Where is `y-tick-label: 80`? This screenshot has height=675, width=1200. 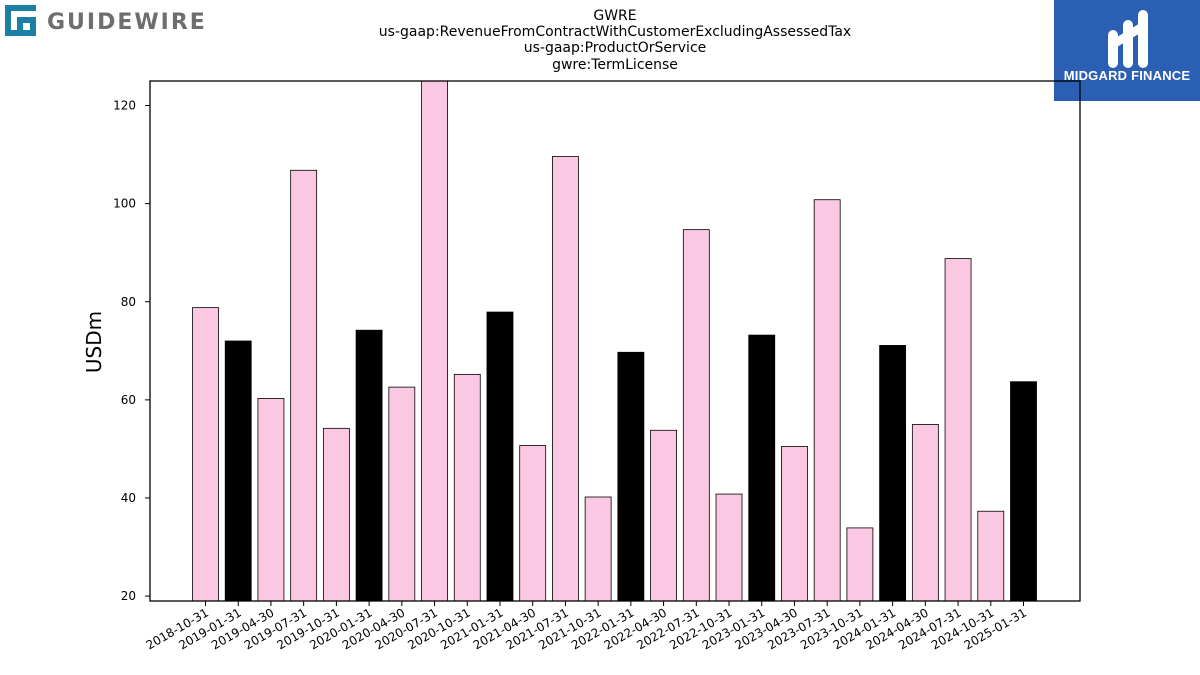
y-tick-label: 80 is located at coordinates (128, 302).